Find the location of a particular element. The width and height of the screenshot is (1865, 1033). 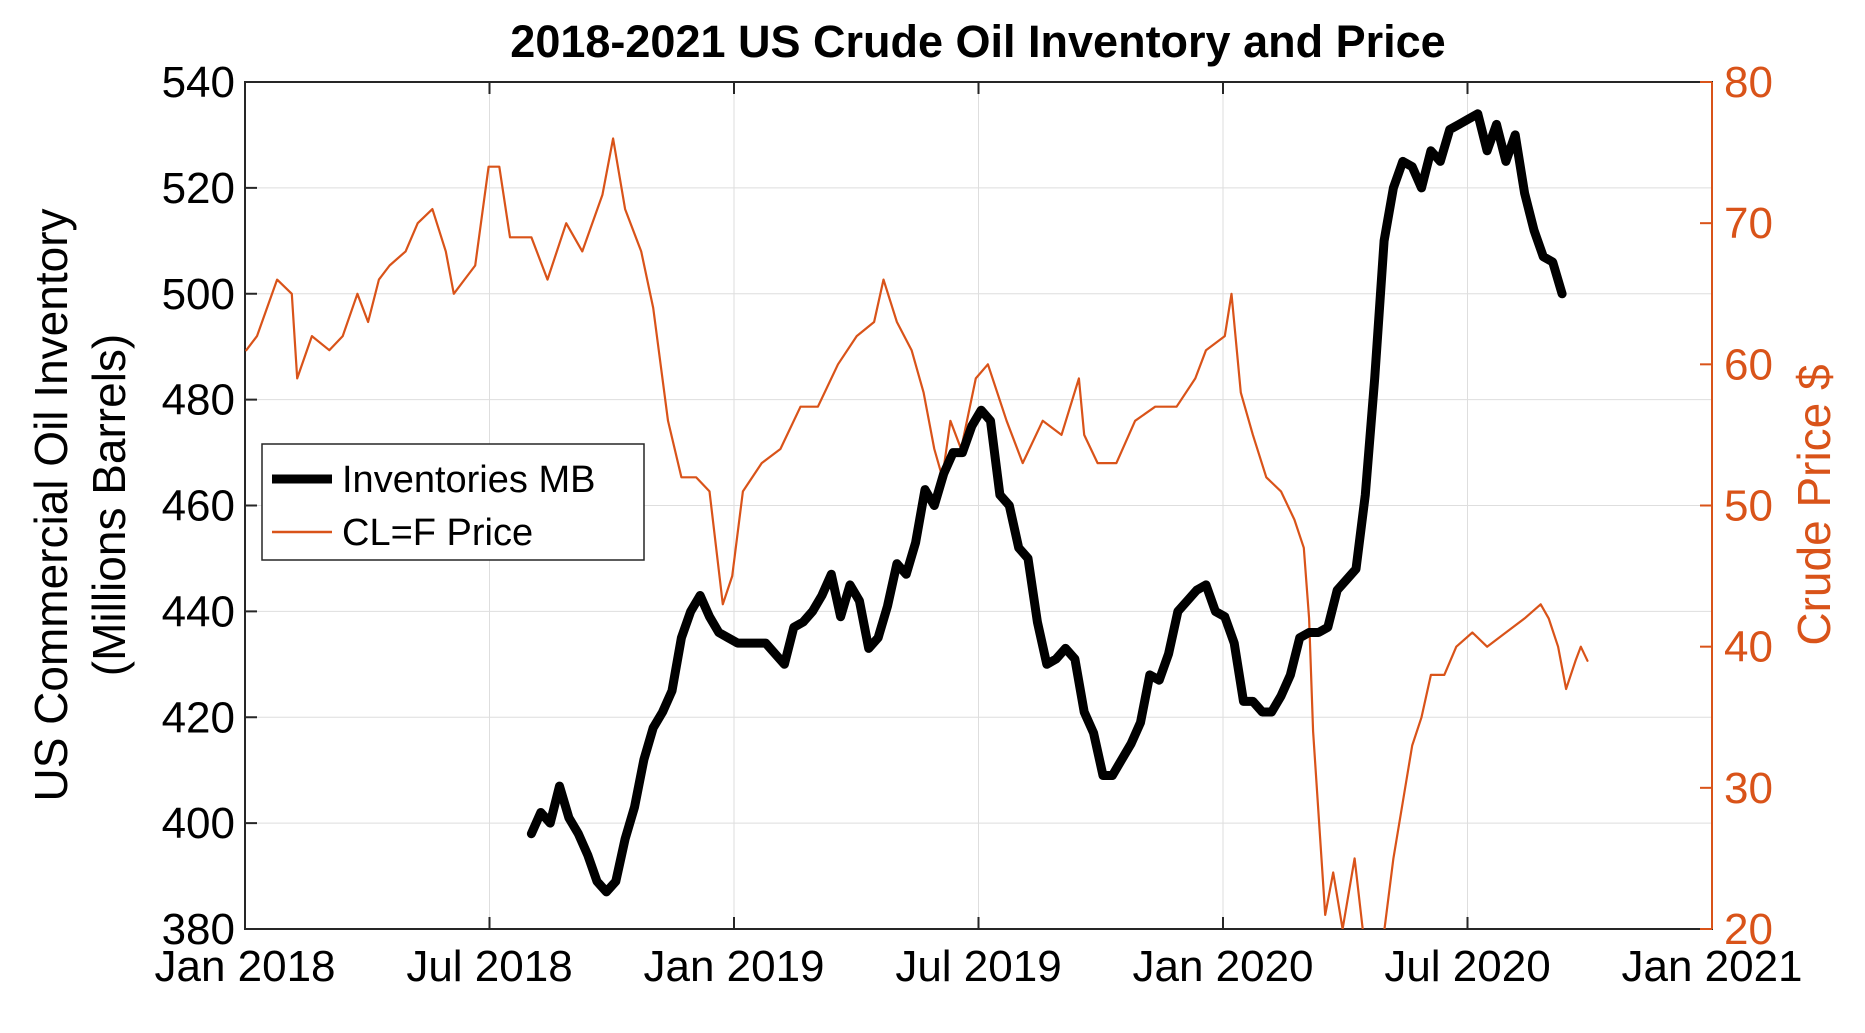

legend-label-price: CL=F Price is located at coordinates (437, 533).